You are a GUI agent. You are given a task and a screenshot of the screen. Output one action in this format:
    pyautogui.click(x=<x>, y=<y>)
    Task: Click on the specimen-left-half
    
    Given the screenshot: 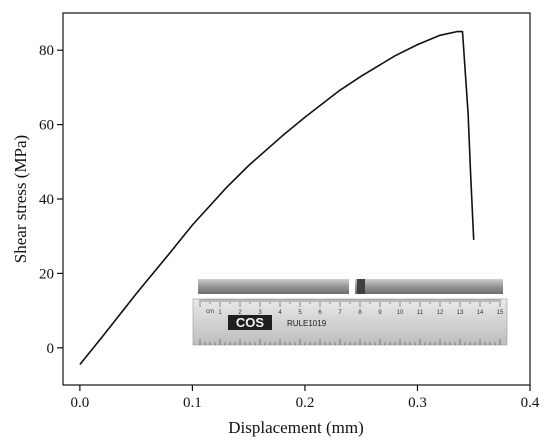 What is the action you would take?
    pyautogui.click(x=273, y=286)
    